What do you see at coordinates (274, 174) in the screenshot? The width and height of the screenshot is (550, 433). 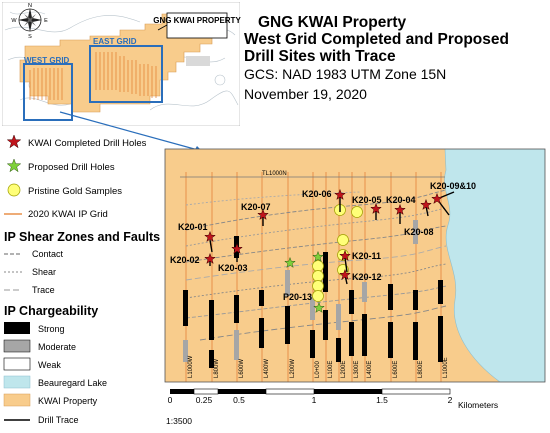 I see `baseline-label: TL1000N` at bounding box center [274, 174].